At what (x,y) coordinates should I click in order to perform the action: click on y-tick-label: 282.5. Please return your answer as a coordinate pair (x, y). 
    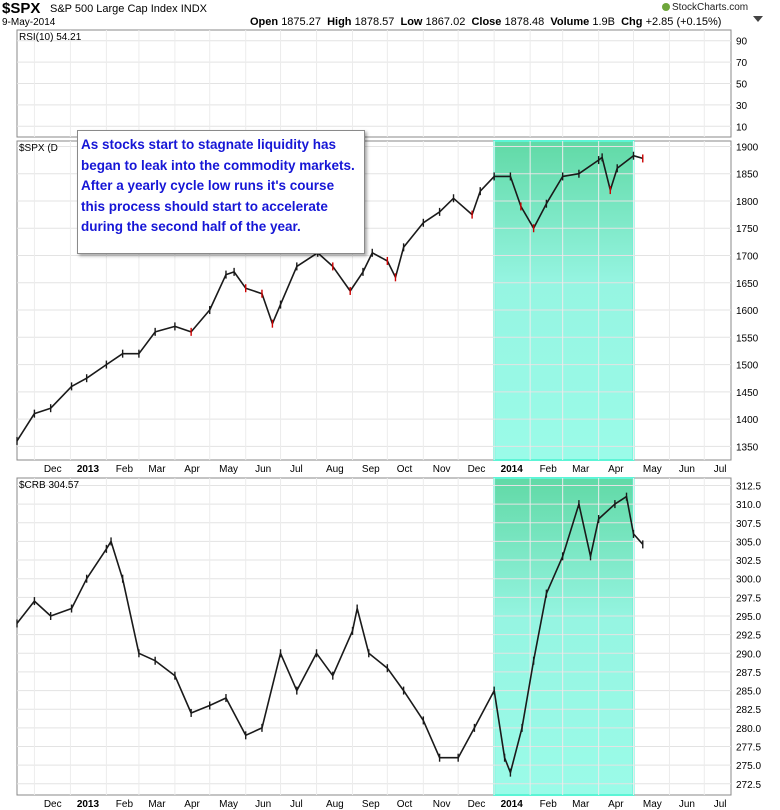
    Looking at the image, I should click on (748, 710).